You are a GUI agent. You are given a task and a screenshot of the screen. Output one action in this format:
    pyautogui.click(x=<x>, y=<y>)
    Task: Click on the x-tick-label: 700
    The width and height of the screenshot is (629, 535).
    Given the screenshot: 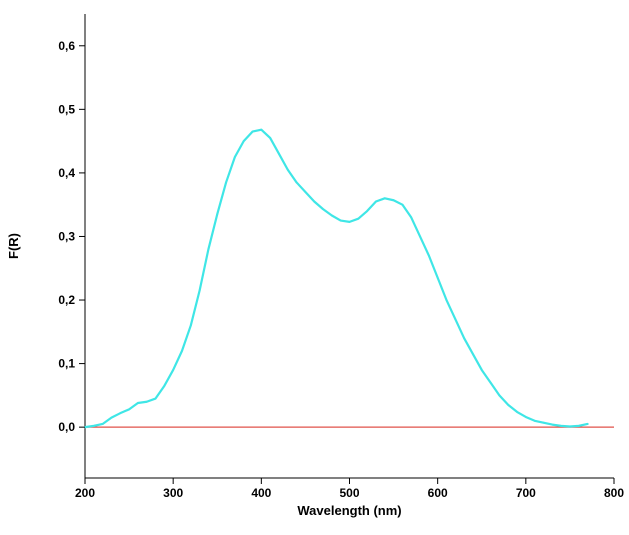 What is the action you would take?
    pyautogui.click(x=526, y=493)
    